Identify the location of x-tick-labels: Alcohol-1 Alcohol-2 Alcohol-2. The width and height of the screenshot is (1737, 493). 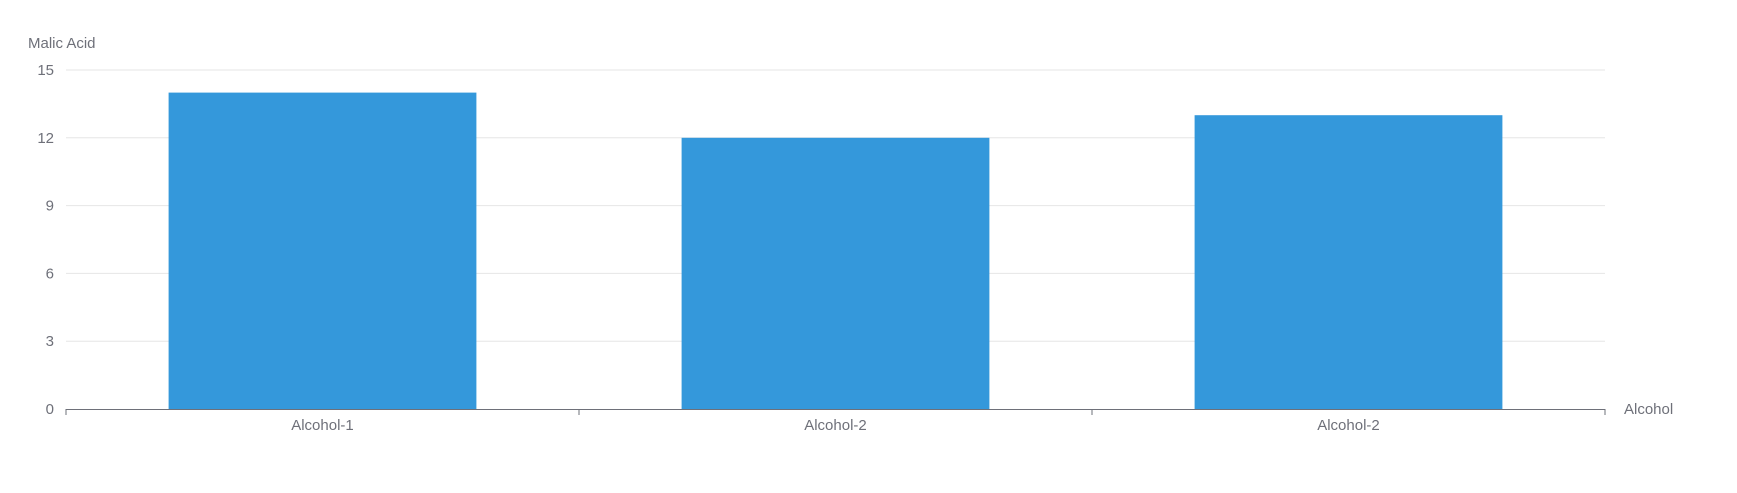
(835, 425).